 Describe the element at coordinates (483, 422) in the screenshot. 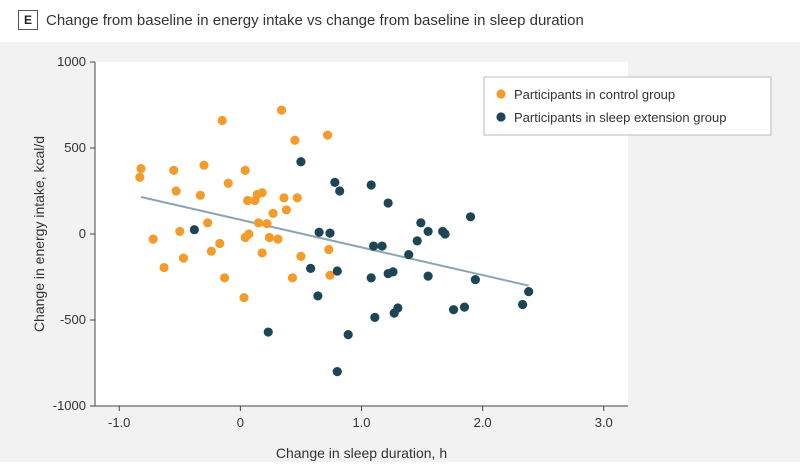

I see `x-tick-label: 2.0` at that location.